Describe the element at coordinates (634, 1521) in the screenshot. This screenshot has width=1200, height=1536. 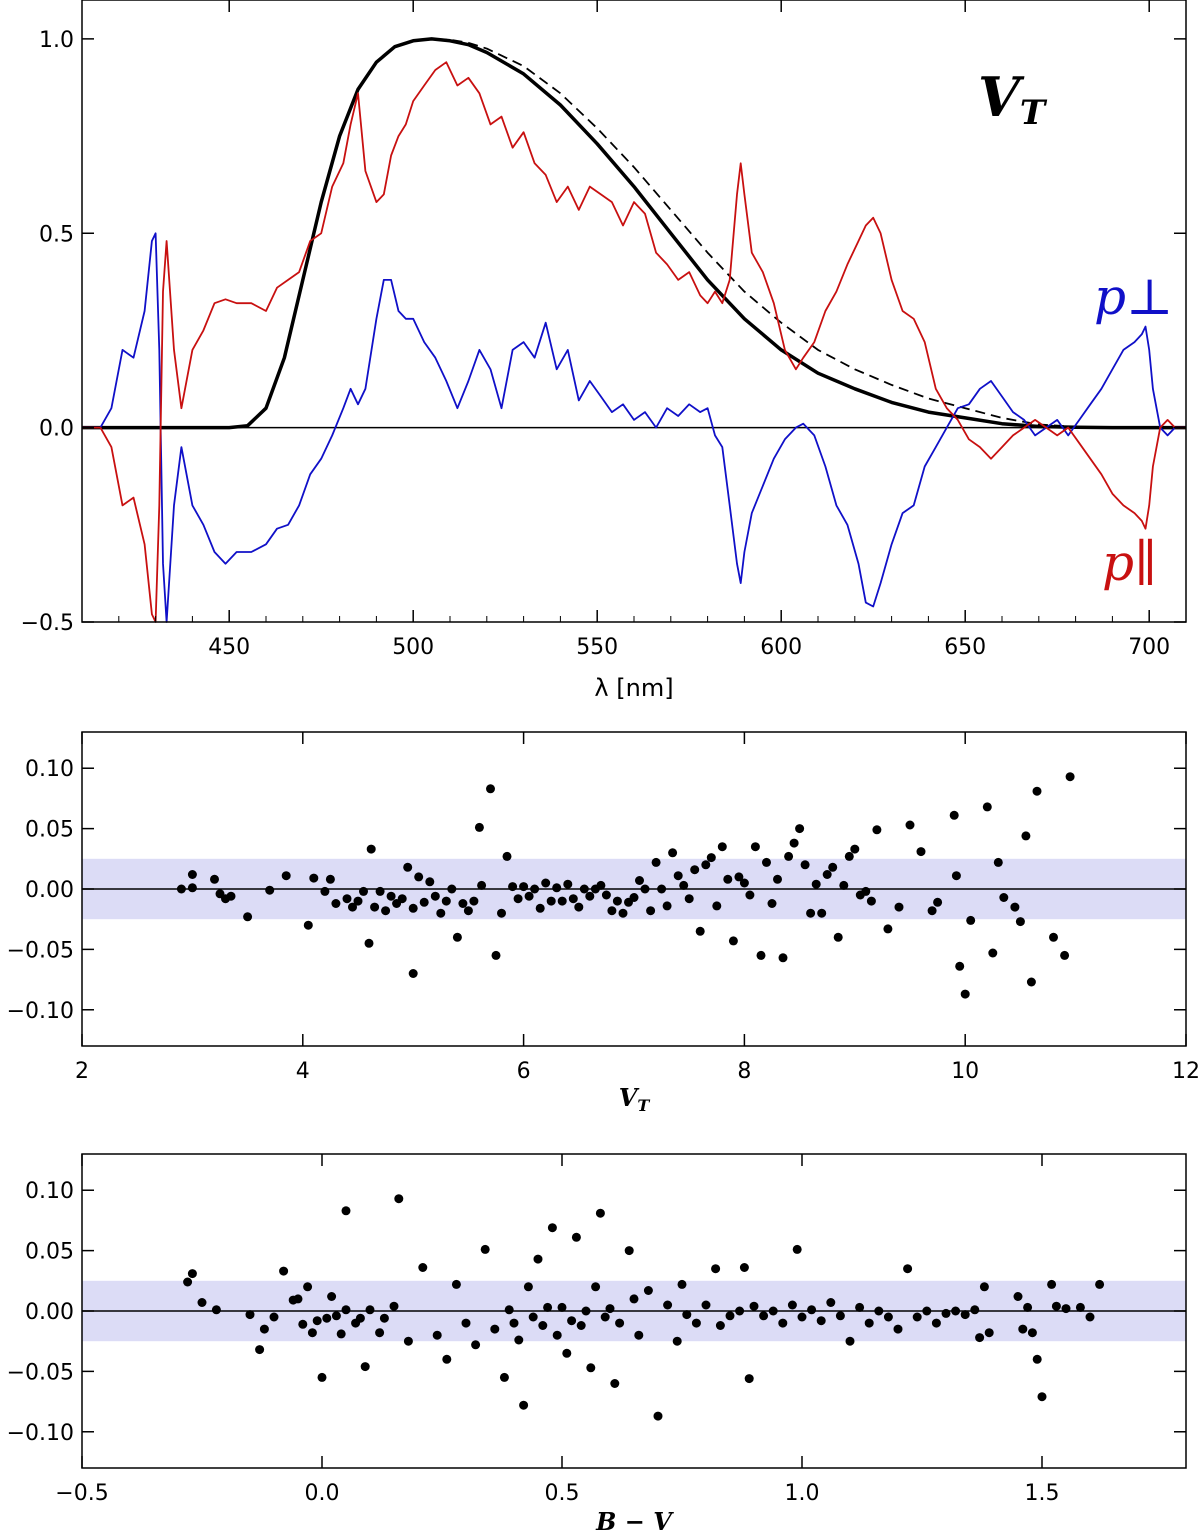
I see `color-x-axis-label: B − V` at that location.